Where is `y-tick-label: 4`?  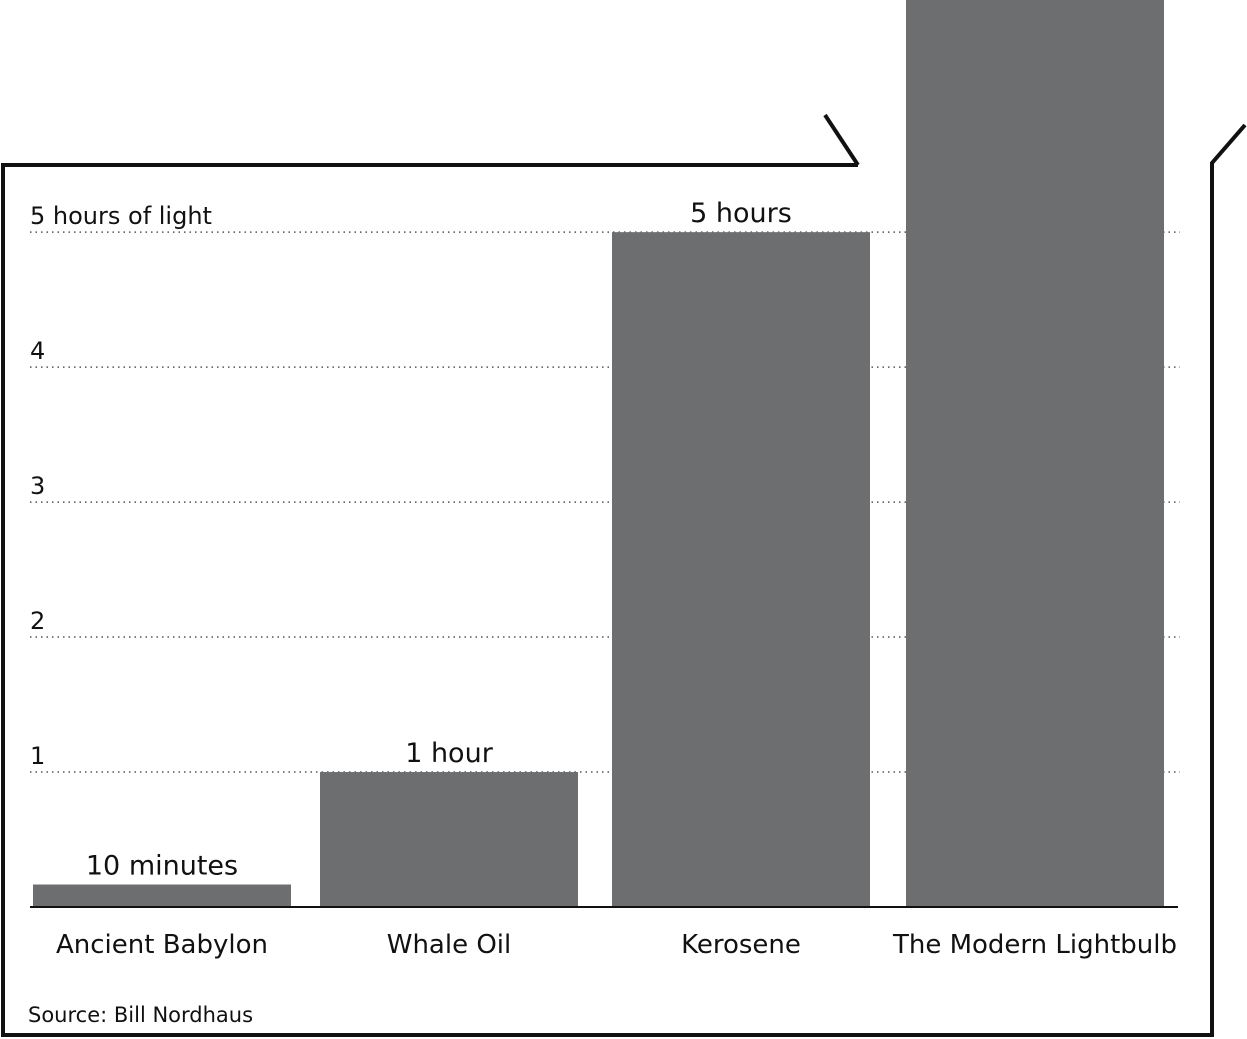
y-tick-label: 4 is located at coordinates (37, 351).